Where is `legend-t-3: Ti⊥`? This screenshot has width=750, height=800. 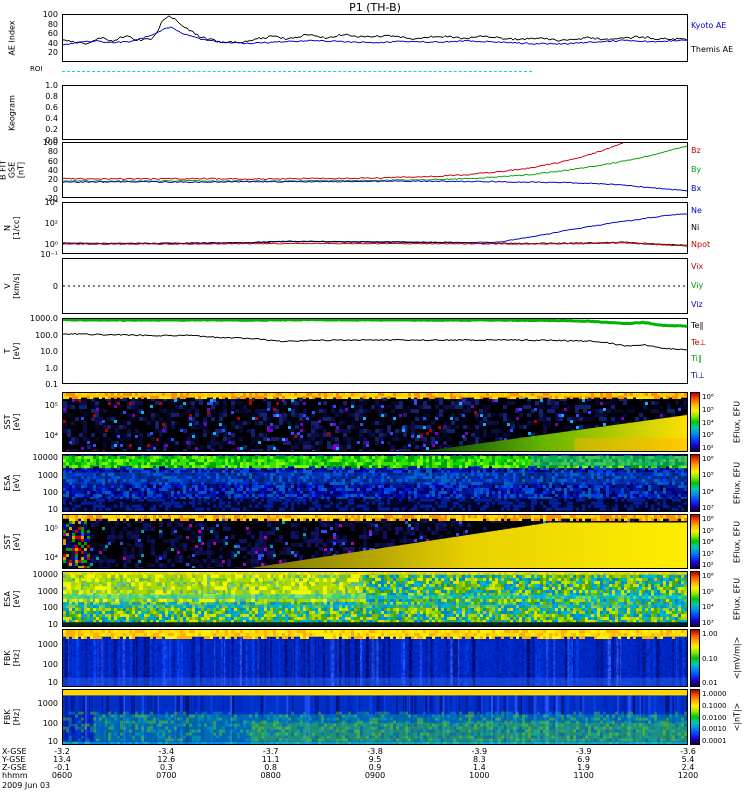
legend-t-3: Ti⊥ is located at coordinates (698, 375).